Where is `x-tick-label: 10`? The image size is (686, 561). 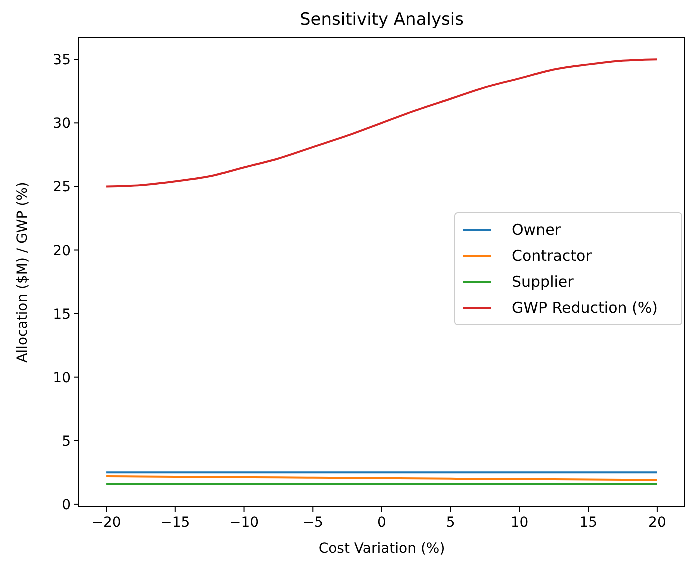
x-tick-label: 10 is located at coordinates (519, 523).